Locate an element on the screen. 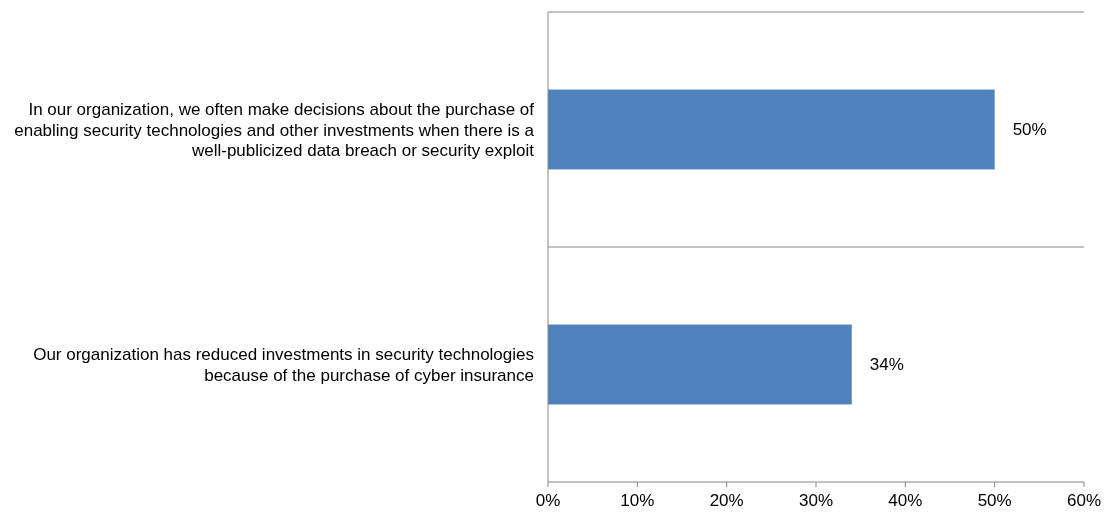  x-tick-label: 60% is located at coordinates (1084, 500).